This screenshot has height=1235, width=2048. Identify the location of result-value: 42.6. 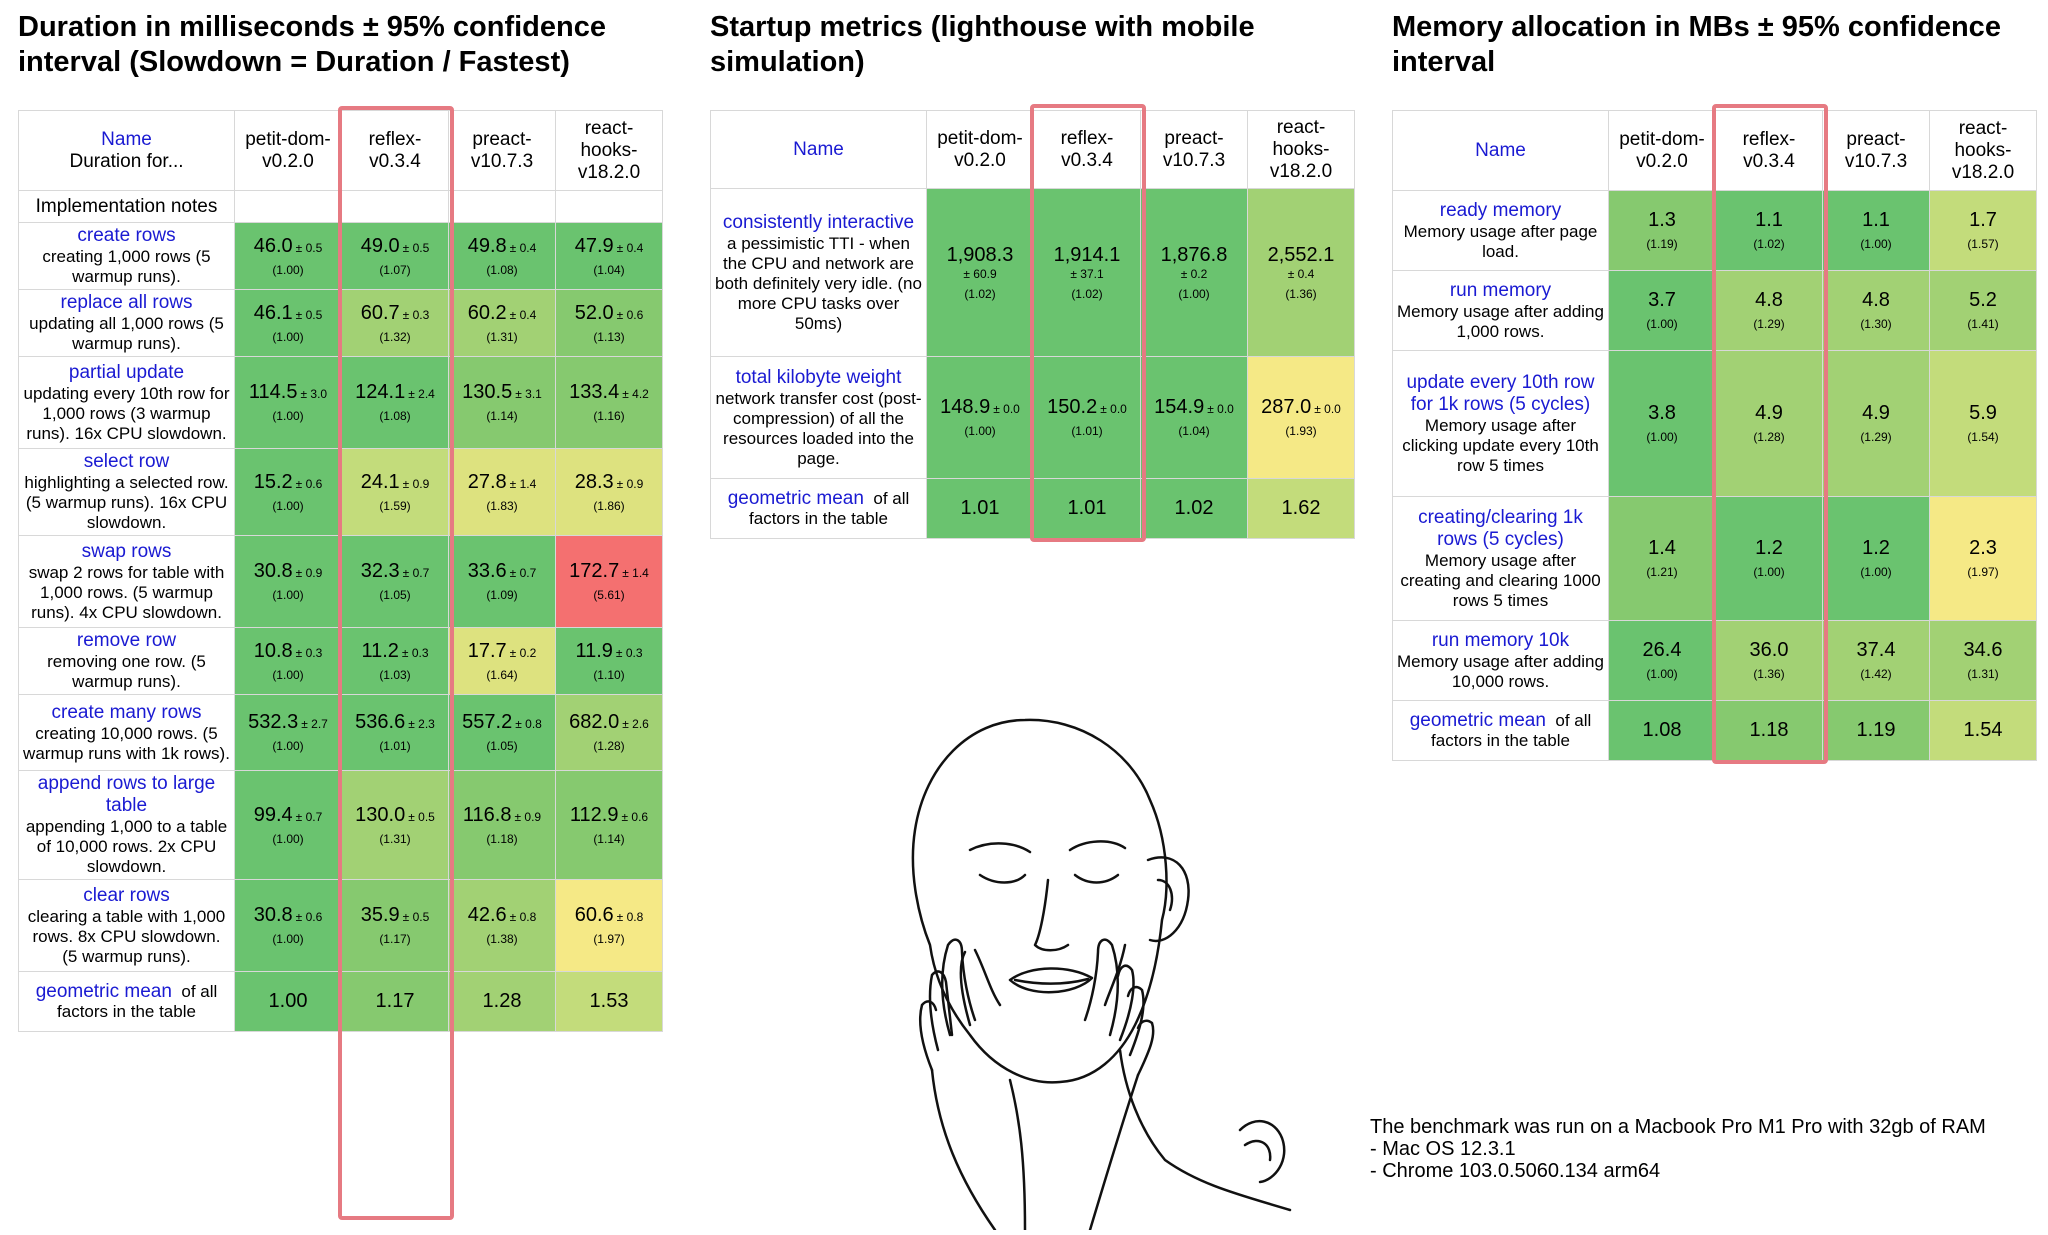
(487, 915).